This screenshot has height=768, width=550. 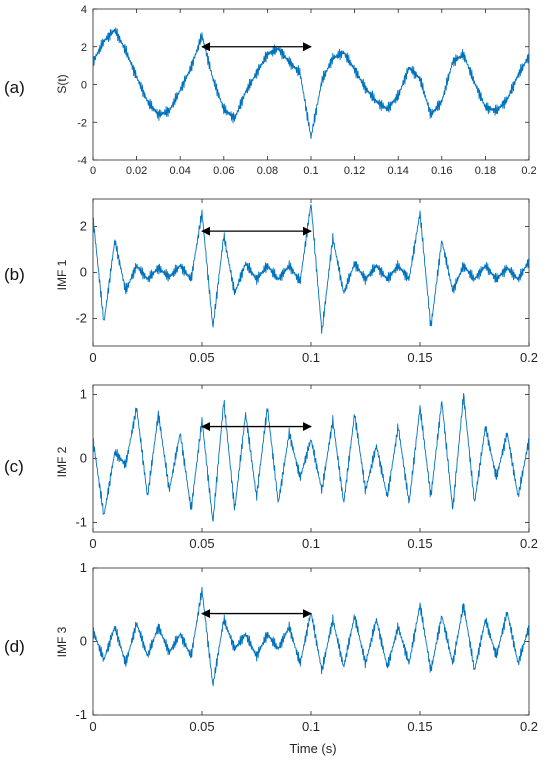 What do you see at coordinates (179, 171) in the screenshot?
I see `panel-a-xtick-label: 0.04` at bounding box center [179, 171].